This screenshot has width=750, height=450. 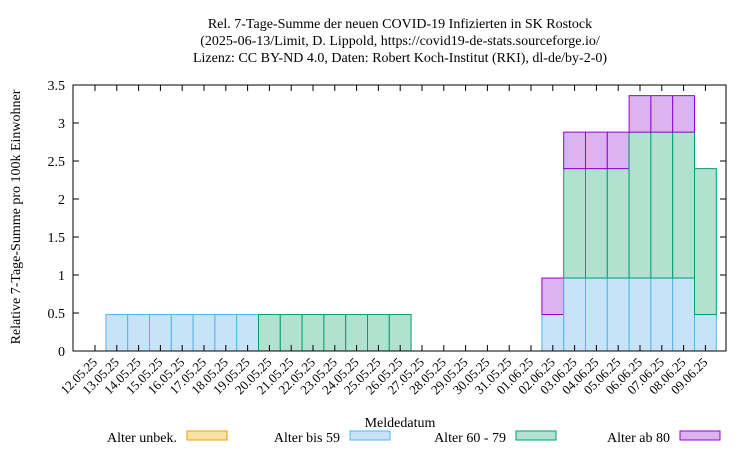 I want to click on x-axis-label: Meldedatum, so click(x=400, y=423).